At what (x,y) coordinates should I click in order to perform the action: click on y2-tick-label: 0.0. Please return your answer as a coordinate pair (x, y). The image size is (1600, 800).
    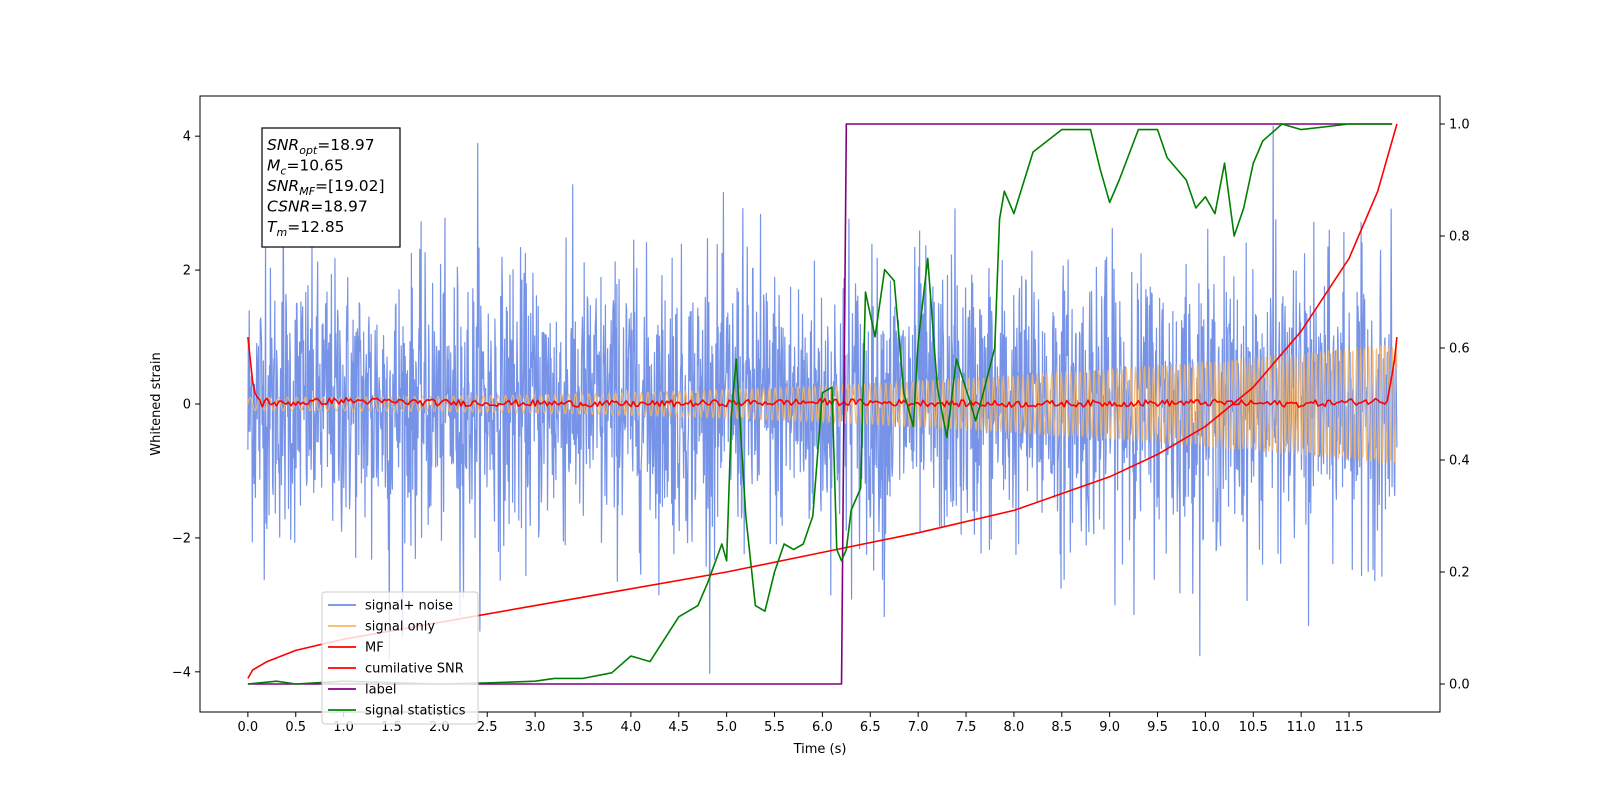
    Looking at the image, I should click on (1459, 685).